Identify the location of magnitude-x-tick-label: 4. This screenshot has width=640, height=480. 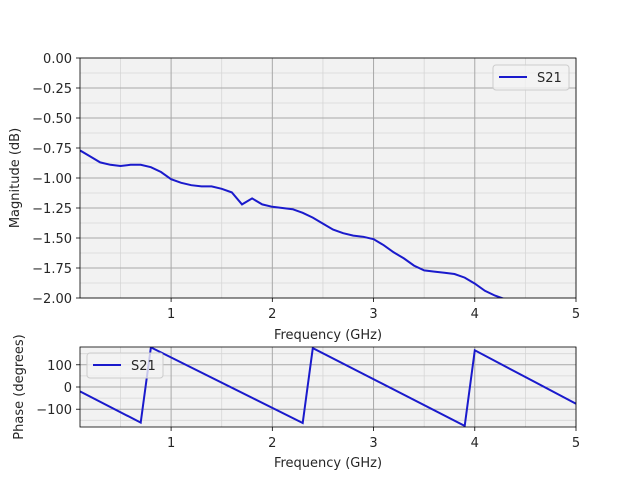
(475, 314).